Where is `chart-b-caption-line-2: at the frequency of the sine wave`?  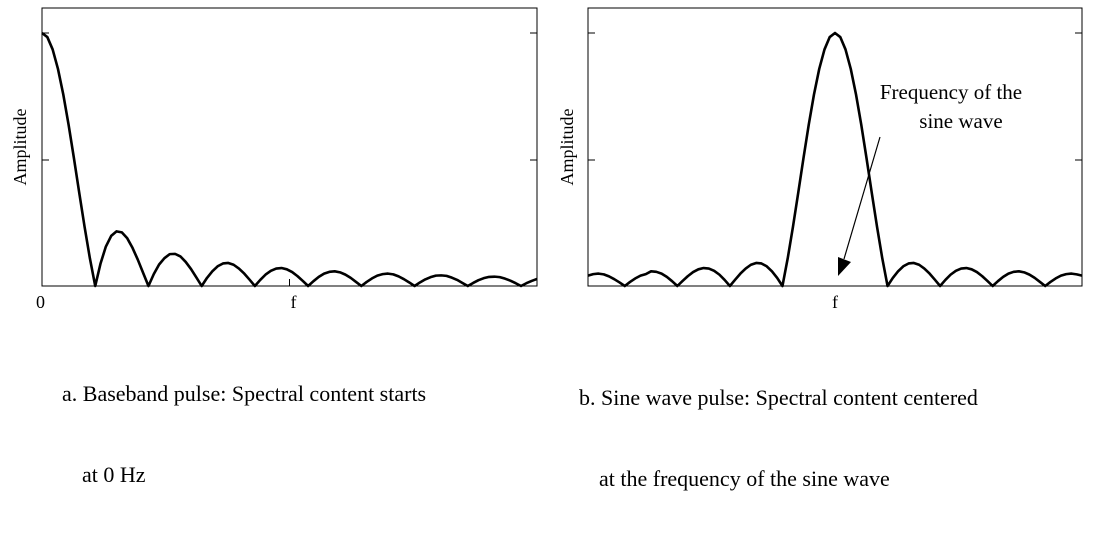 chart-b-caption-line-2: at the frequency of the sine wave is located at coordinates (744, 478).